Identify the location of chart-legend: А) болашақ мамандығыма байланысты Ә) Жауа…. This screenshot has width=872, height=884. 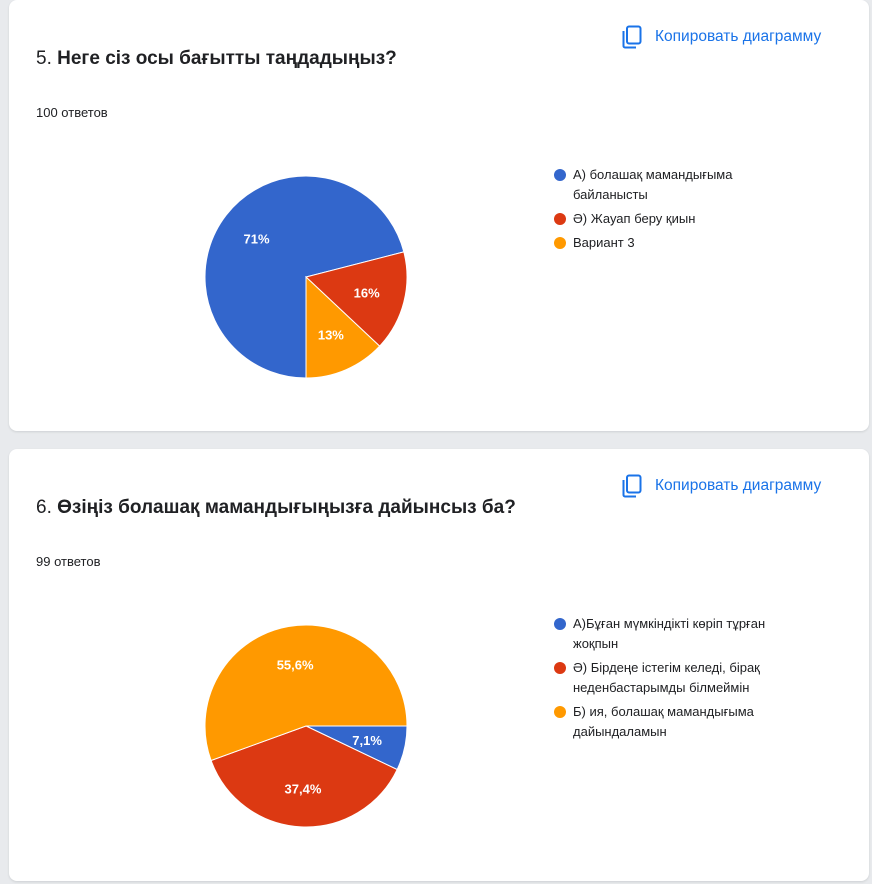
(679, 211).